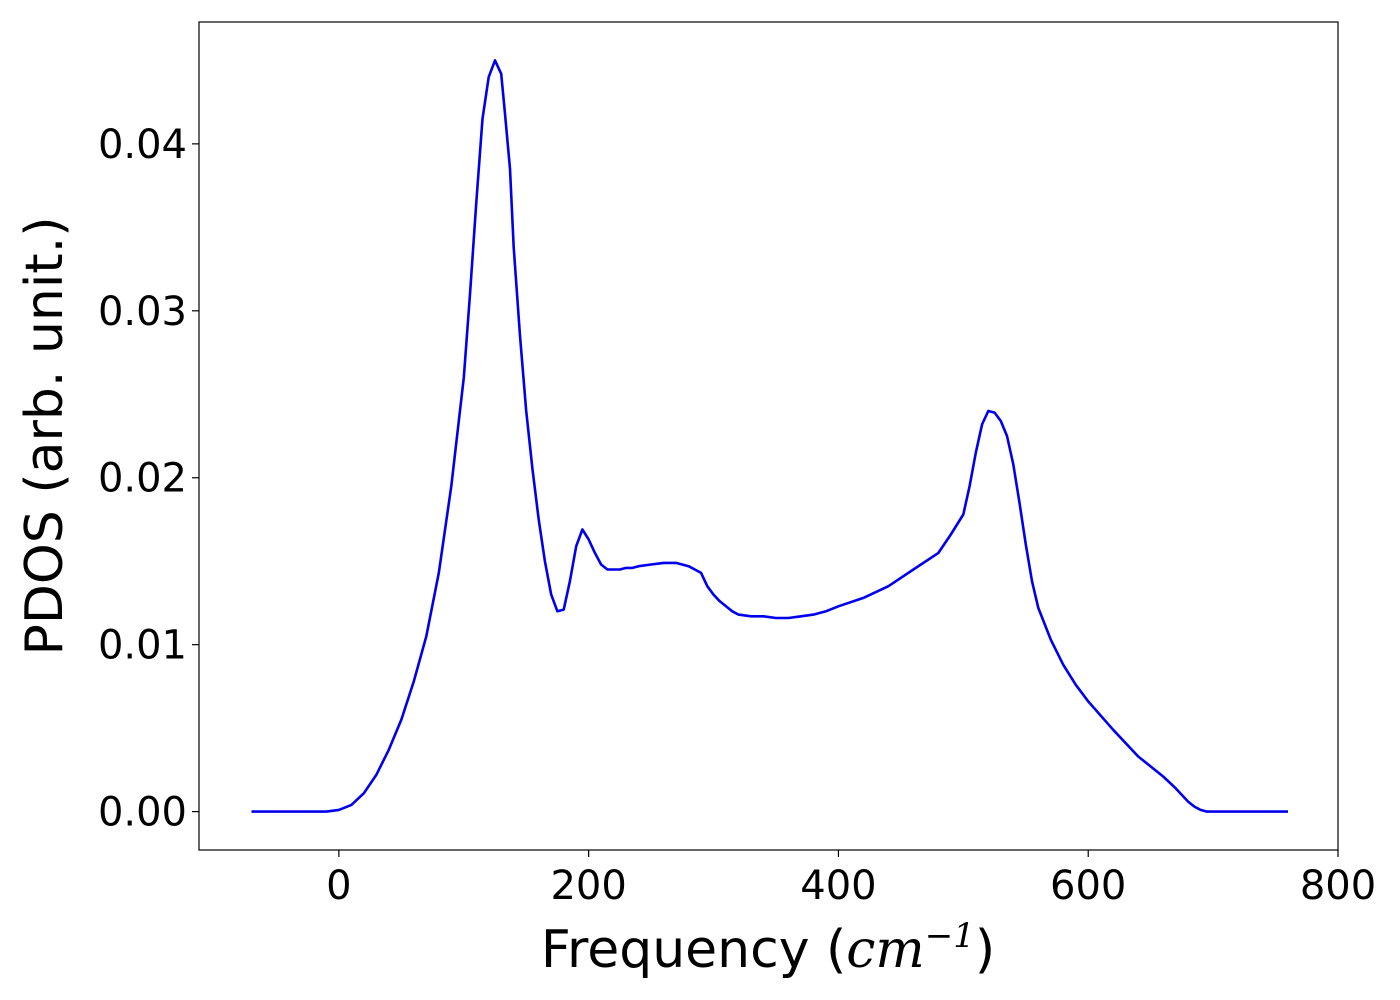 This screenshot has width=1400, height=1000. I want to click on y-axis-label: PDOS (arb. unit.), so click(45, 435).